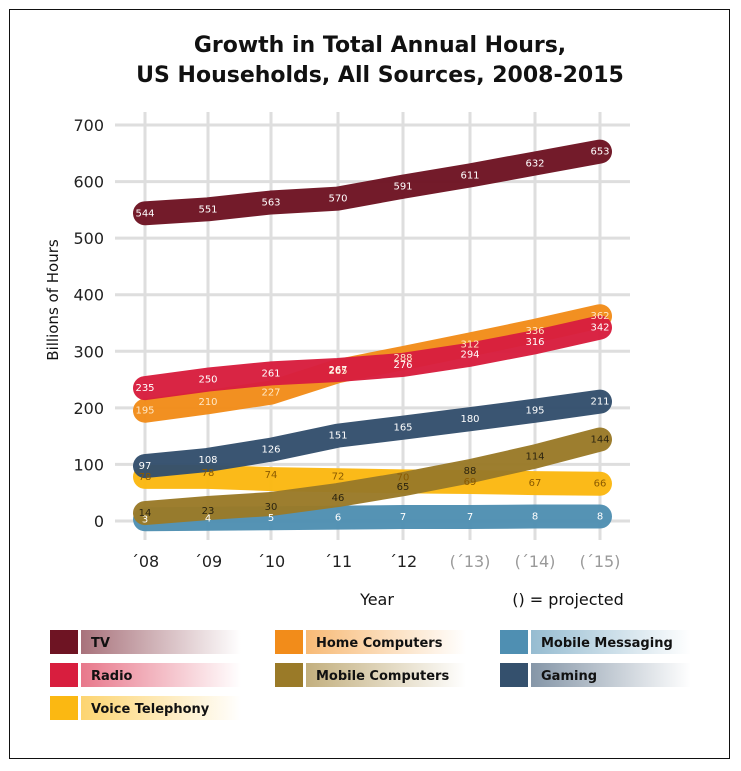  Describe the element at coordinates (208, 511) in the screenshot. I see `data-label-mobile-computers: 23` at that location.